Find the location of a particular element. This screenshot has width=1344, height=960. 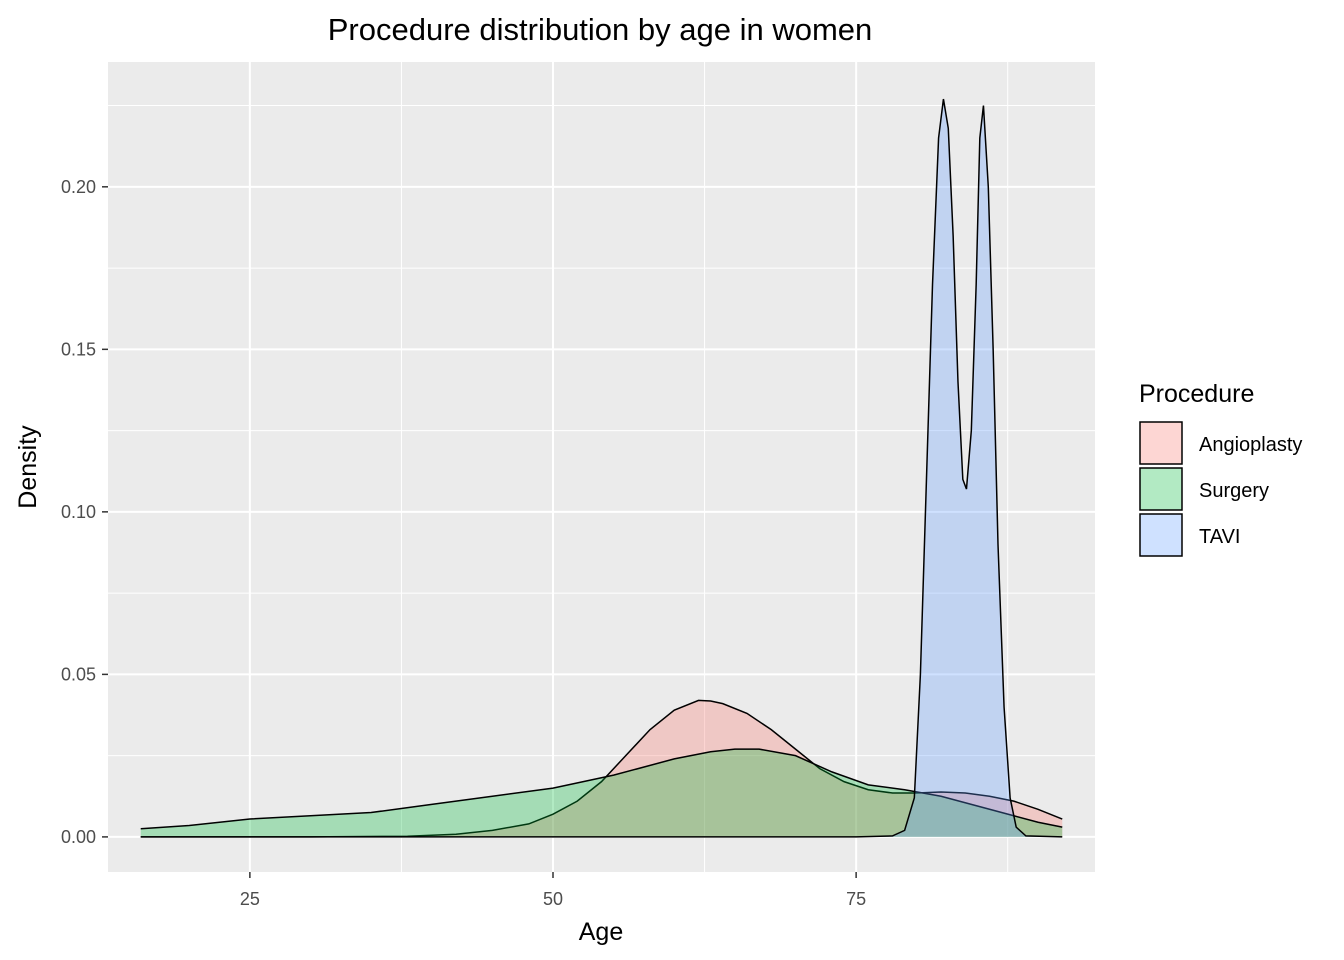

density-area-surgery is located at coordinates (601, 793).